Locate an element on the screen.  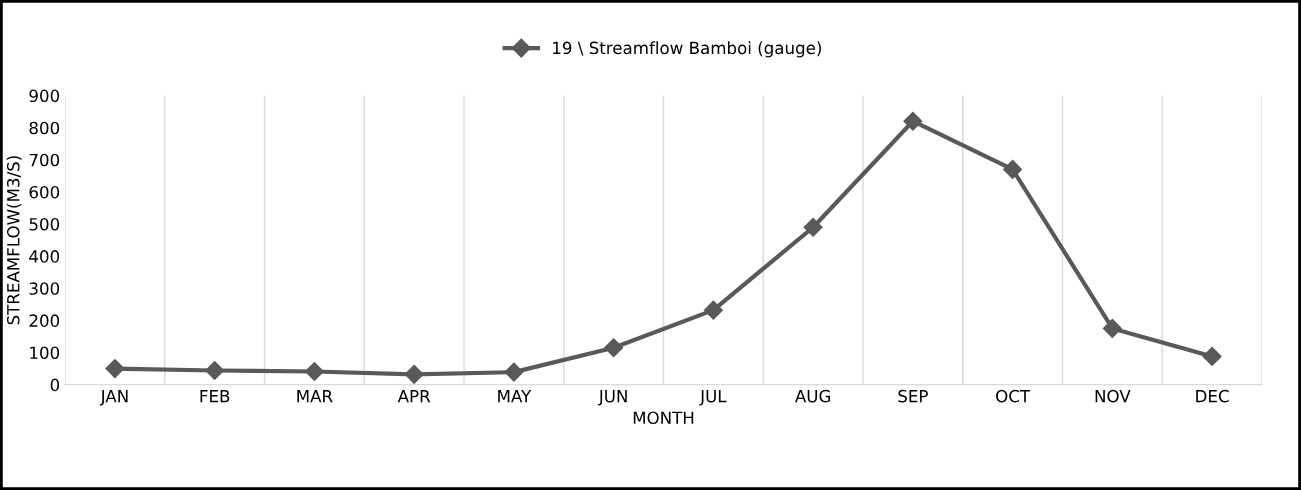
y-tick-label: 800 is located at coordinates (44, 128).